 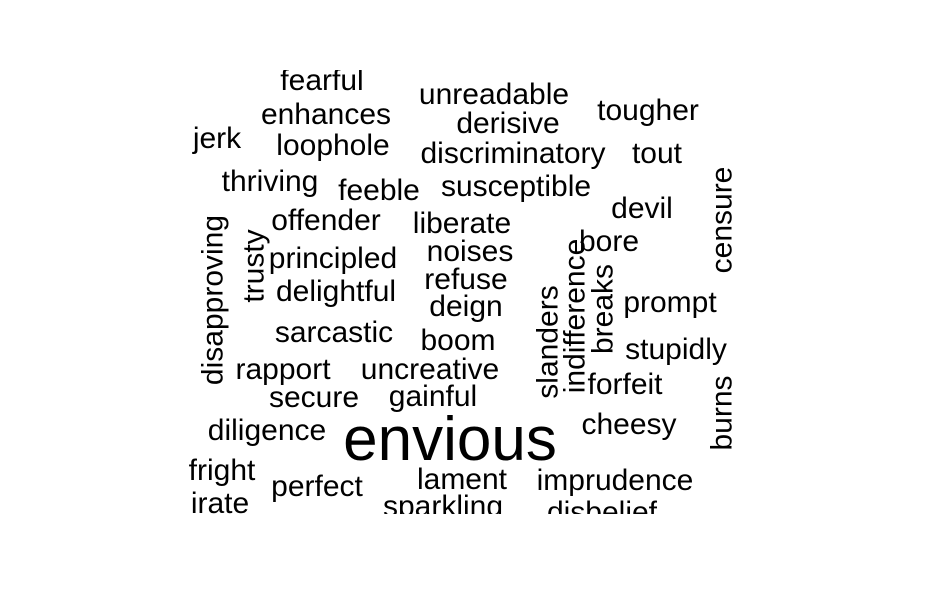 What do you see at coordinates (283, 369) in the screenshot?
I see `word-rapport: rapport` at bounding box center [283, 369].